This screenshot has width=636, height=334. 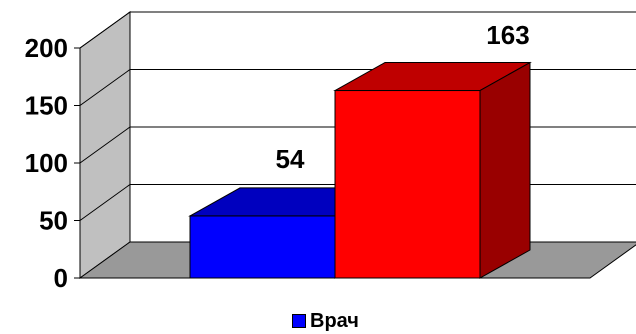 I want to click on bar-vrach-front, so click(x=262, y=247).